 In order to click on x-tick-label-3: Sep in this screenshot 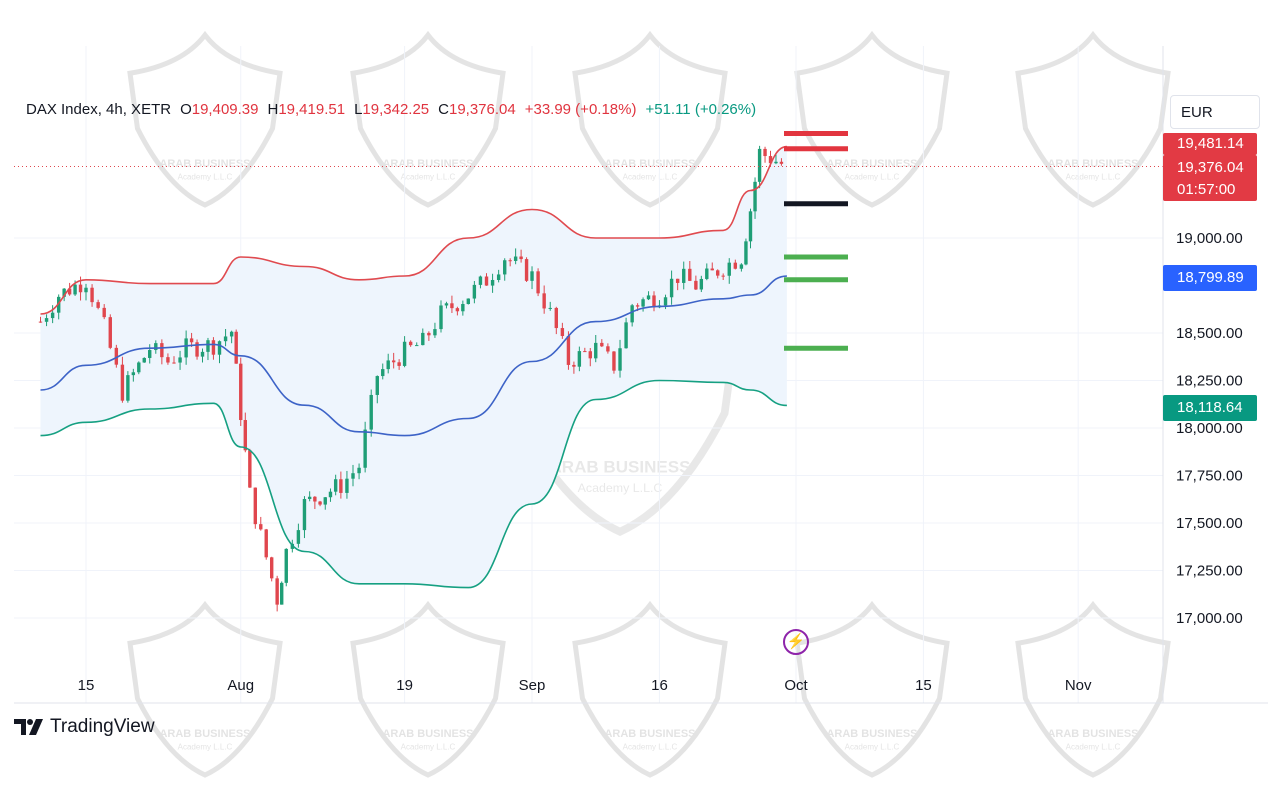, I will do `click(532, 685)`.